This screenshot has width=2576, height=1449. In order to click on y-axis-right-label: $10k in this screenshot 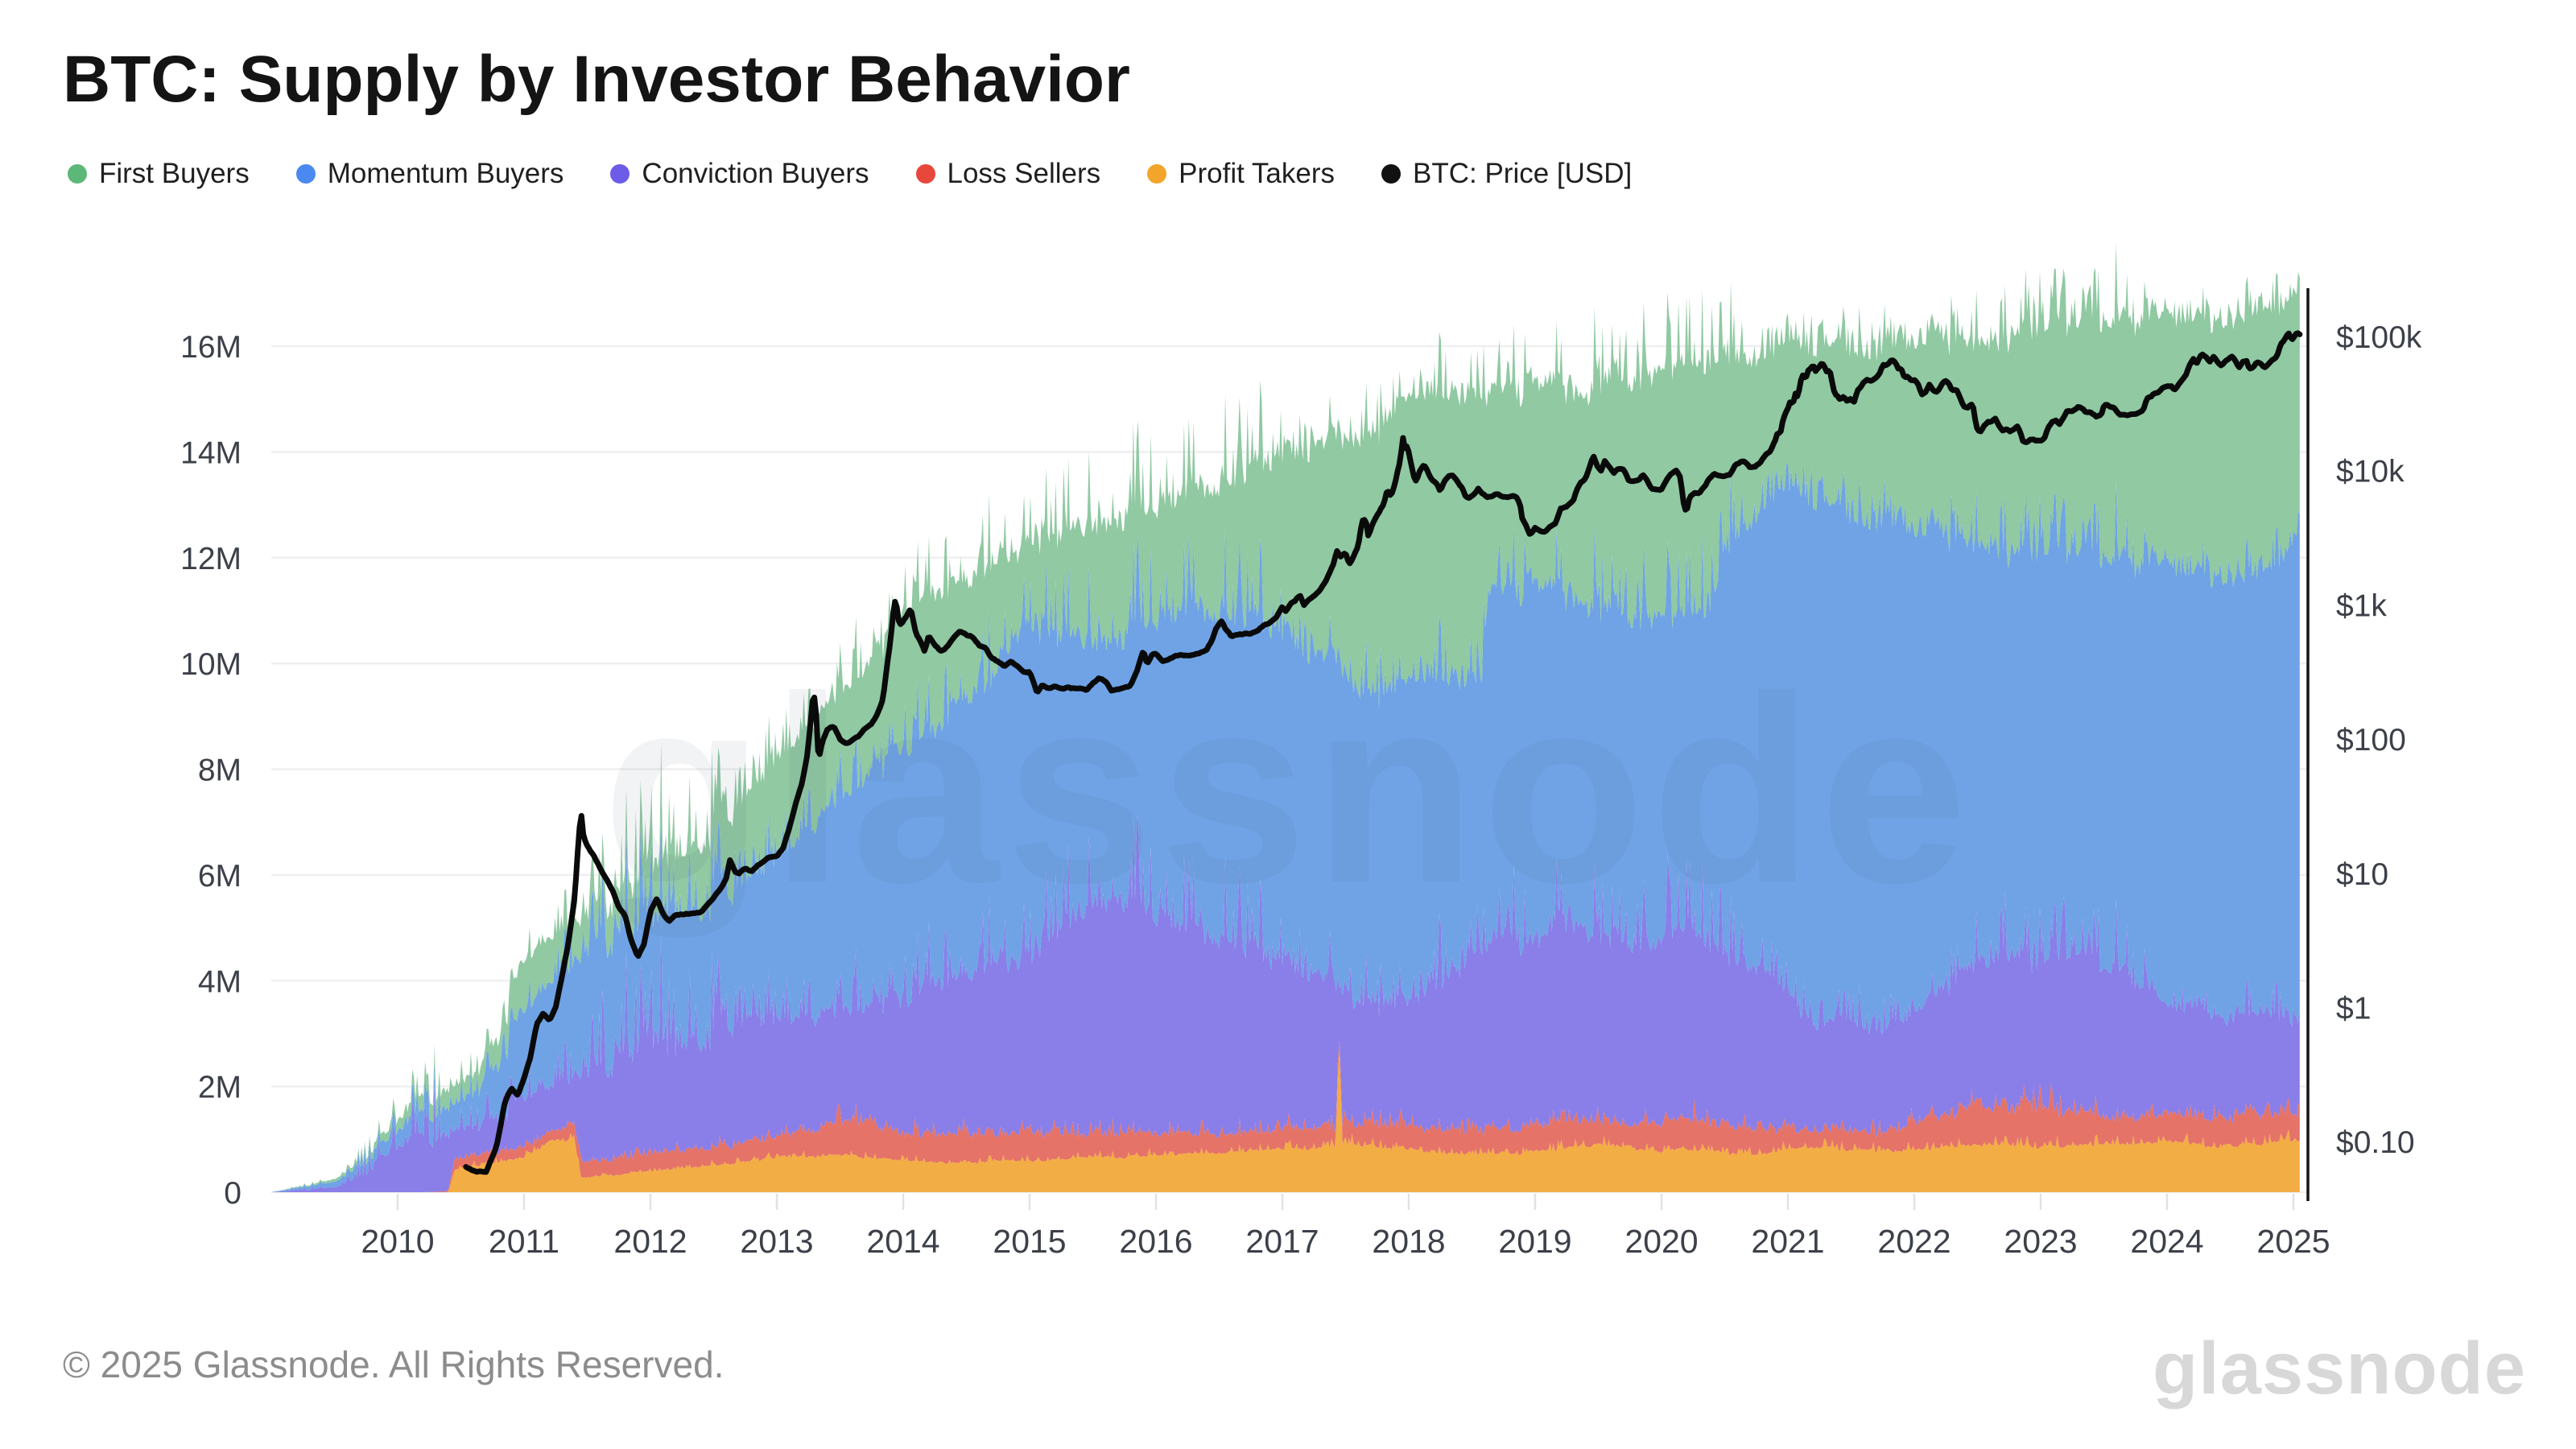, I will do `click(2370, 472)`.